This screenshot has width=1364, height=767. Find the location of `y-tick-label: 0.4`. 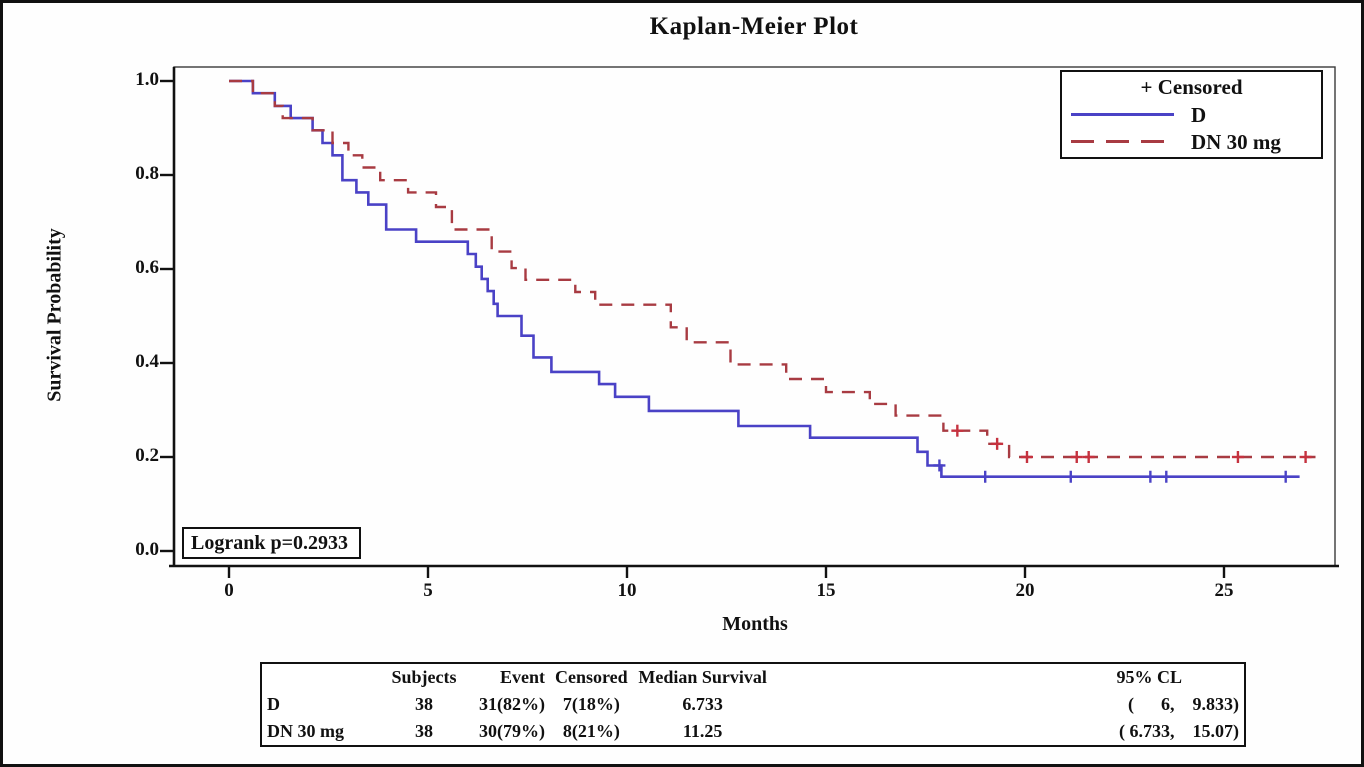

y-tick-label: 0.4 is located at coordinates (147, 361).